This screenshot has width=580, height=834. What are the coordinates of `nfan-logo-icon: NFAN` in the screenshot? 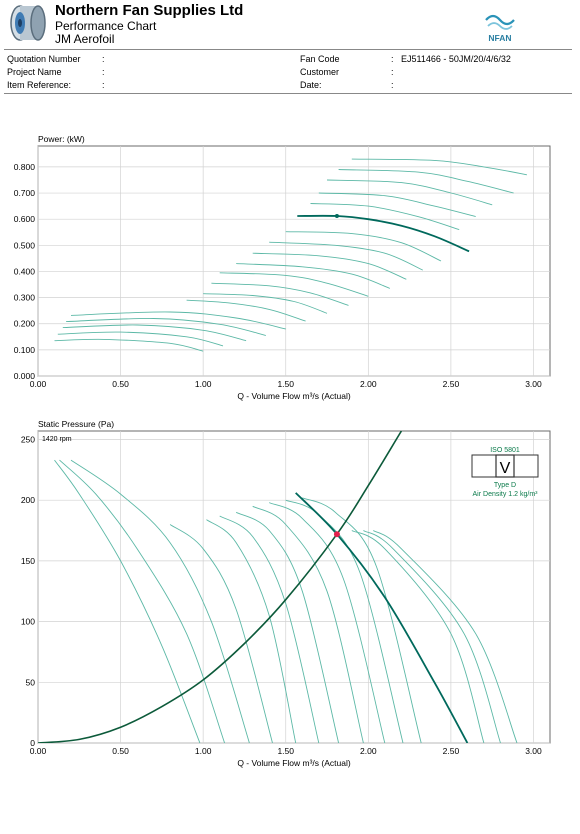 It's located at (500, 28).